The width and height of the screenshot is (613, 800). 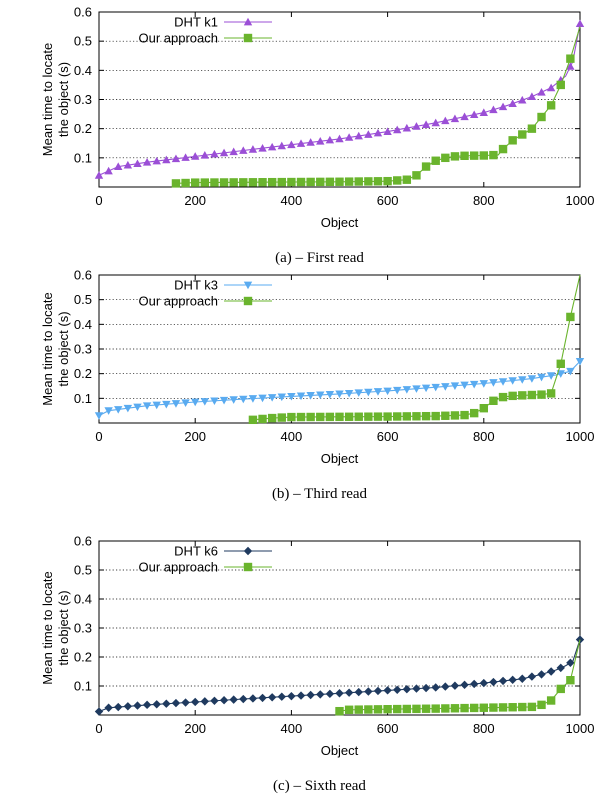 What do you see at coordinates (223, 551) in the screenshot?
I see `legend-entry: DHT k6` at bounding box center [223, 551].